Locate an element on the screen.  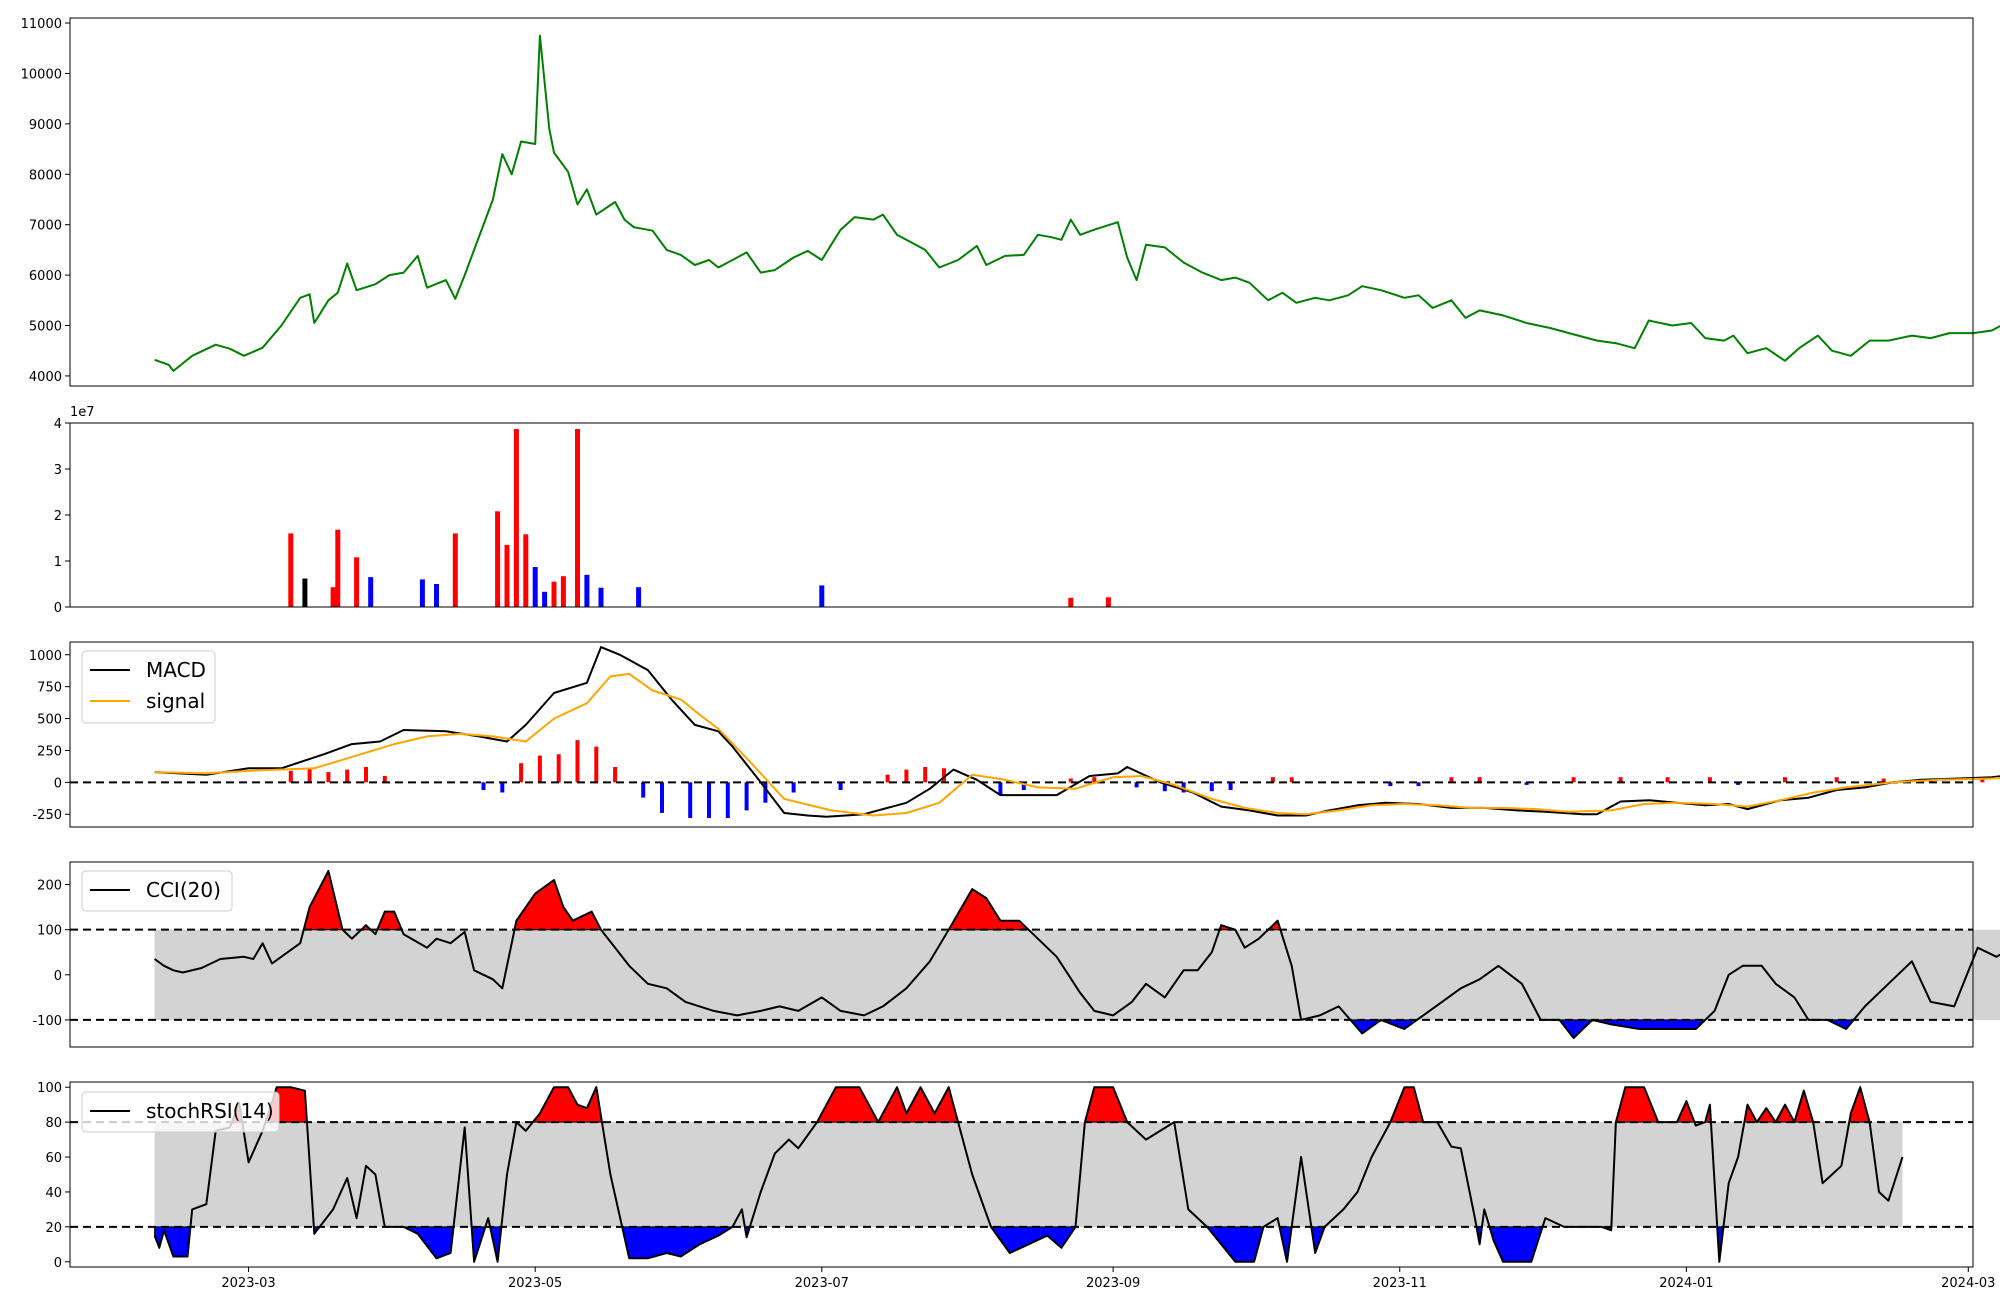
price-ytick-label: 11000 is located at coordinates (41, 24).